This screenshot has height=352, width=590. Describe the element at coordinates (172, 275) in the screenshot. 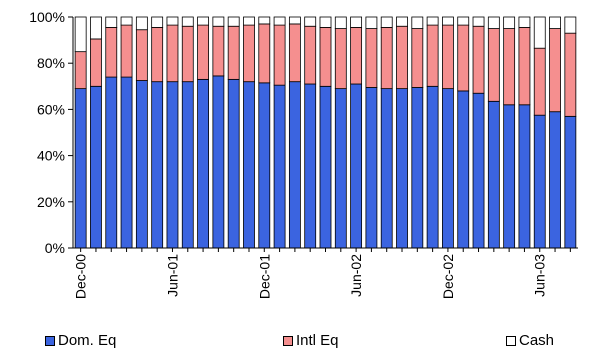

I see `x-tick-label: Jun-01` at that location.